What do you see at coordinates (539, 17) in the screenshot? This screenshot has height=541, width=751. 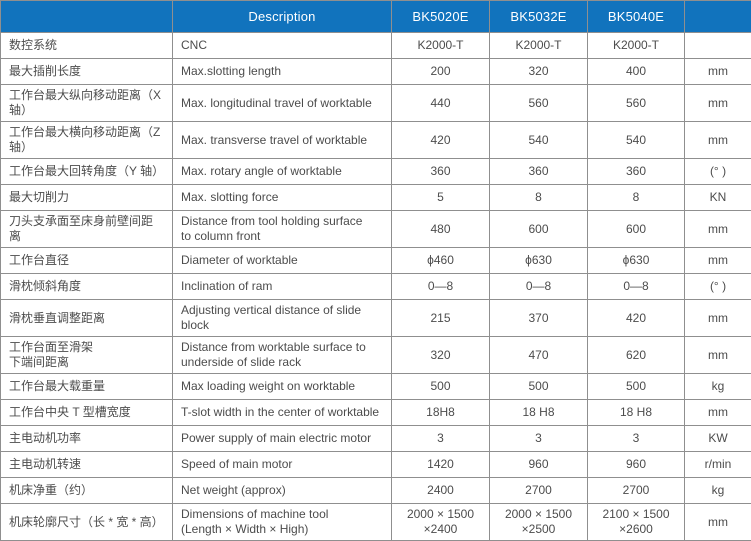 I see `header-model-bk5032e: BK5032E` at bounding box center [539, 17].